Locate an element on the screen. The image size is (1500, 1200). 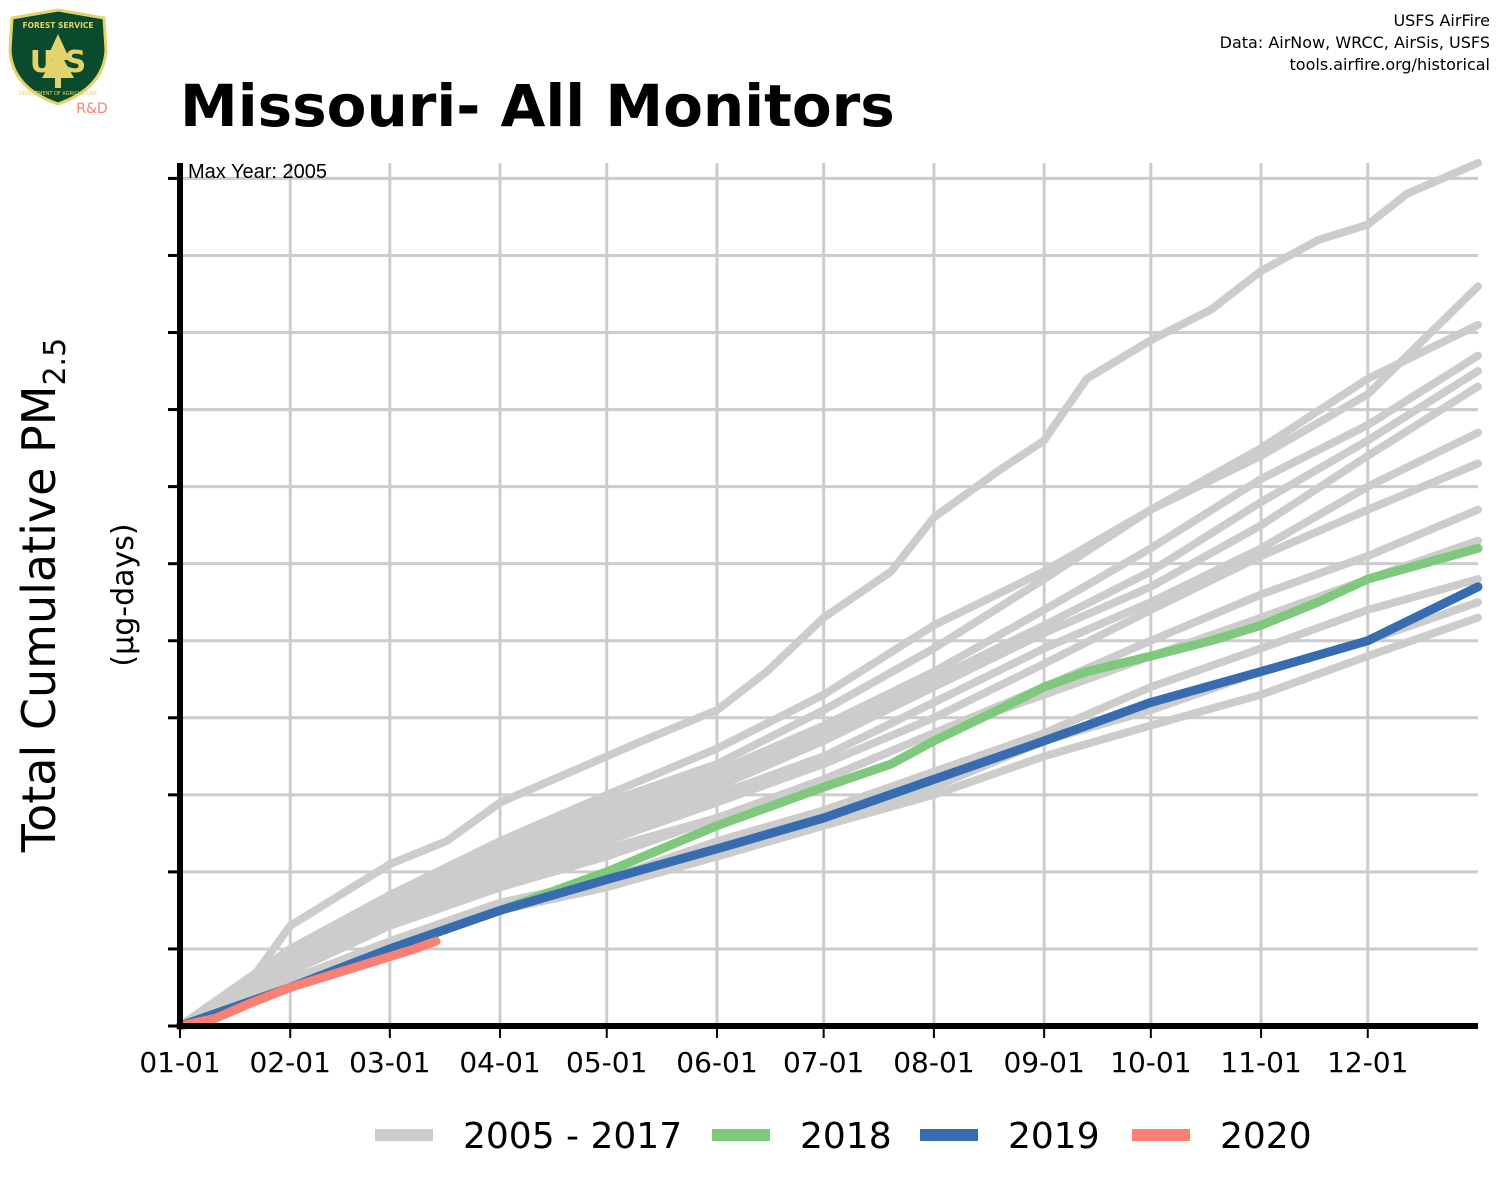
credit-line-1: USFS AirFire is located at coordinates (1441, 20).